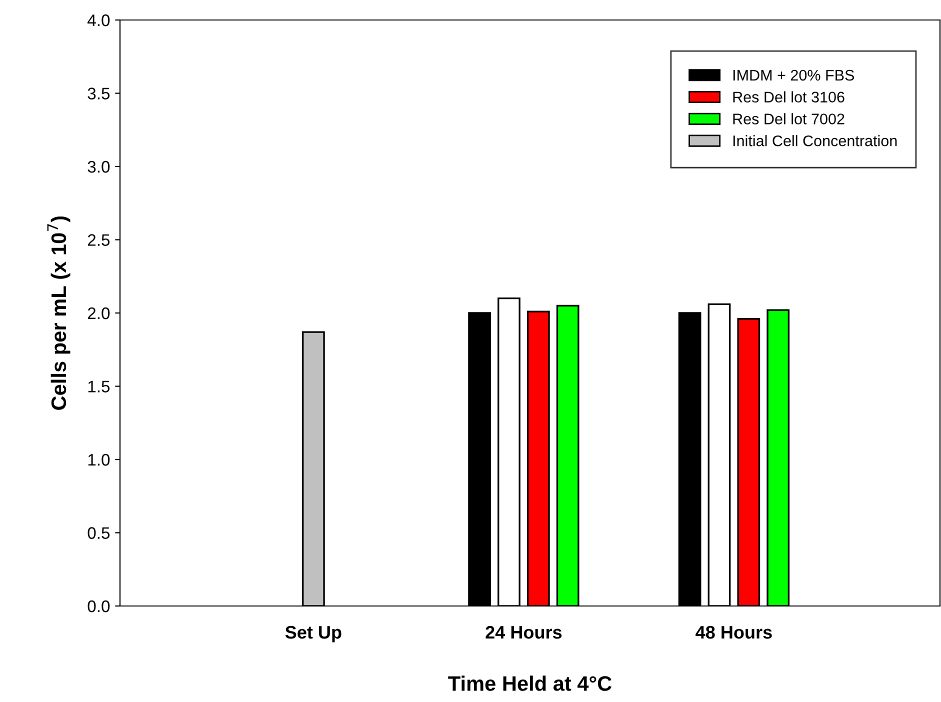  What do you see at coordinates (99, 94) in the screenshot?
I see `y-tick-label: 3.5` at bounding box center [99, 94].